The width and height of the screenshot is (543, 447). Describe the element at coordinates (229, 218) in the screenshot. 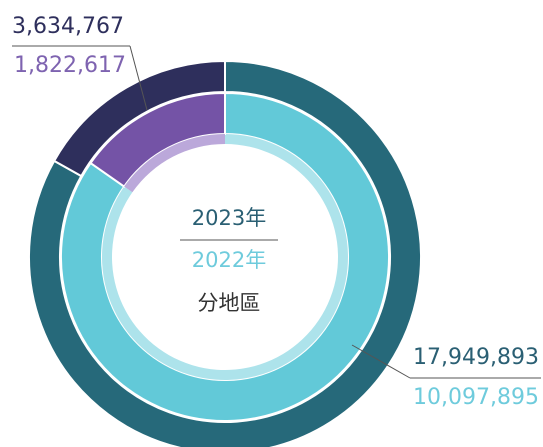

I see `center-series-1: 2023年` at that location.